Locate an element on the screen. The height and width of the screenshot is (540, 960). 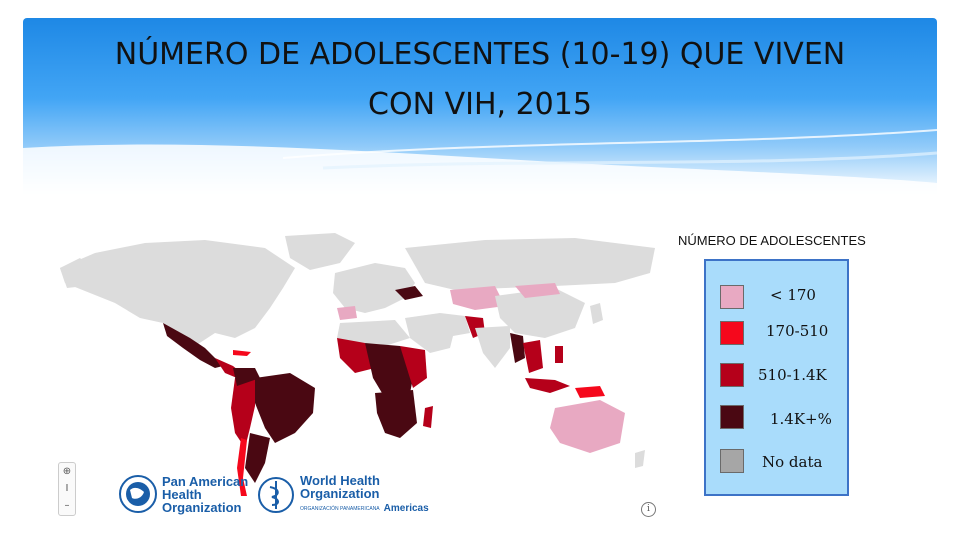
who-name-line-3: Americas is located at coordinates (406, 508).